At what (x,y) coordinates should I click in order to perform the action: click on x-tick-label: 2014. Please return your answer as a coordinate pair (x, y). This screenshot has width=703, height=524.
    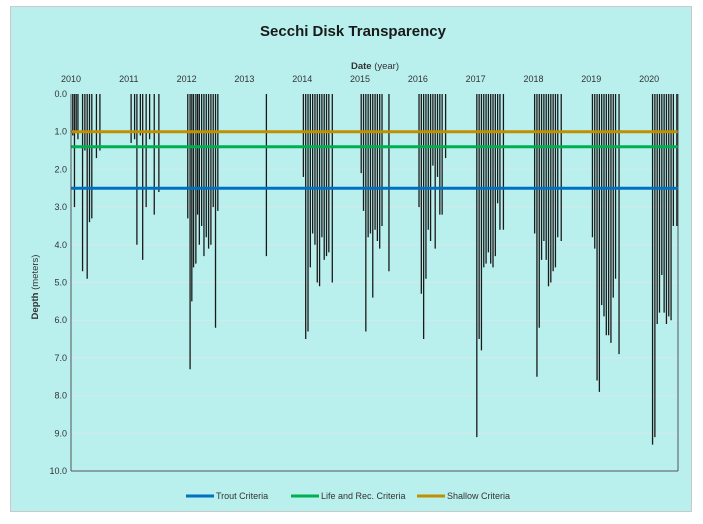
    Looking at the image, I should click on (302, 79).